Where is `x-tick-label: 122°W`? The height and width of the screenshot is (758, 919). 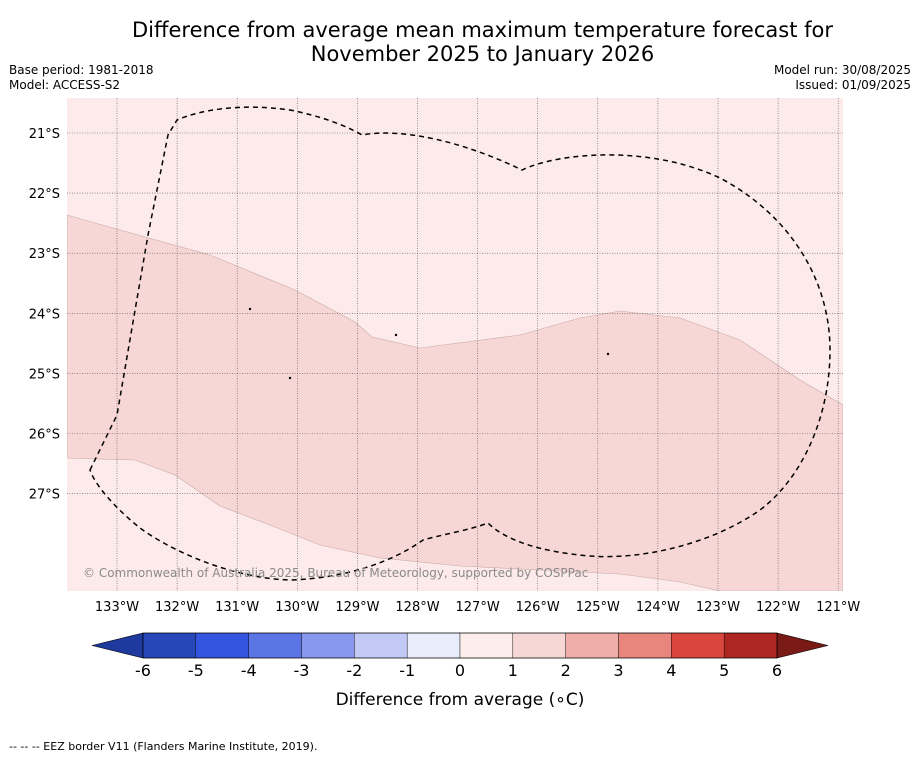
x-tick-label: 122°W is located at coordinates (778, 607).